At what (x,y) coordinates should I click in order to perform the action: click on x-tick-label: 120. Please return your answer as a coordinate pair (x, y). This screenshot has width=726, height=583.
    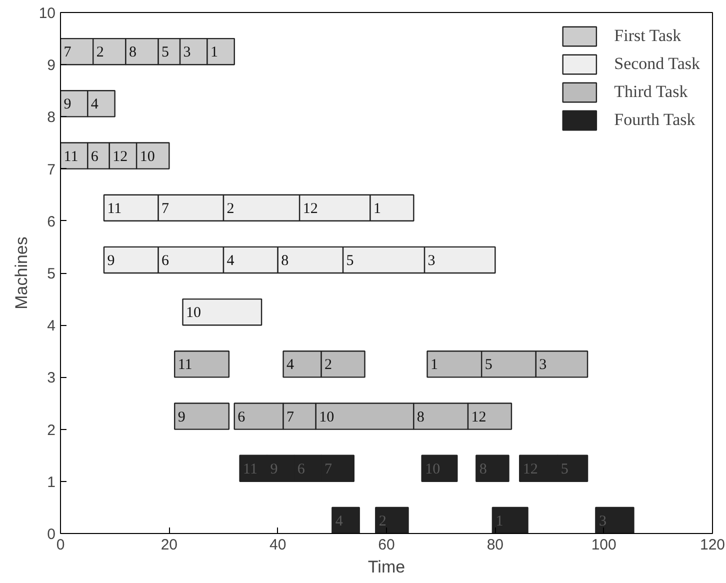
    Looking at the image, I should click on (713, 545).